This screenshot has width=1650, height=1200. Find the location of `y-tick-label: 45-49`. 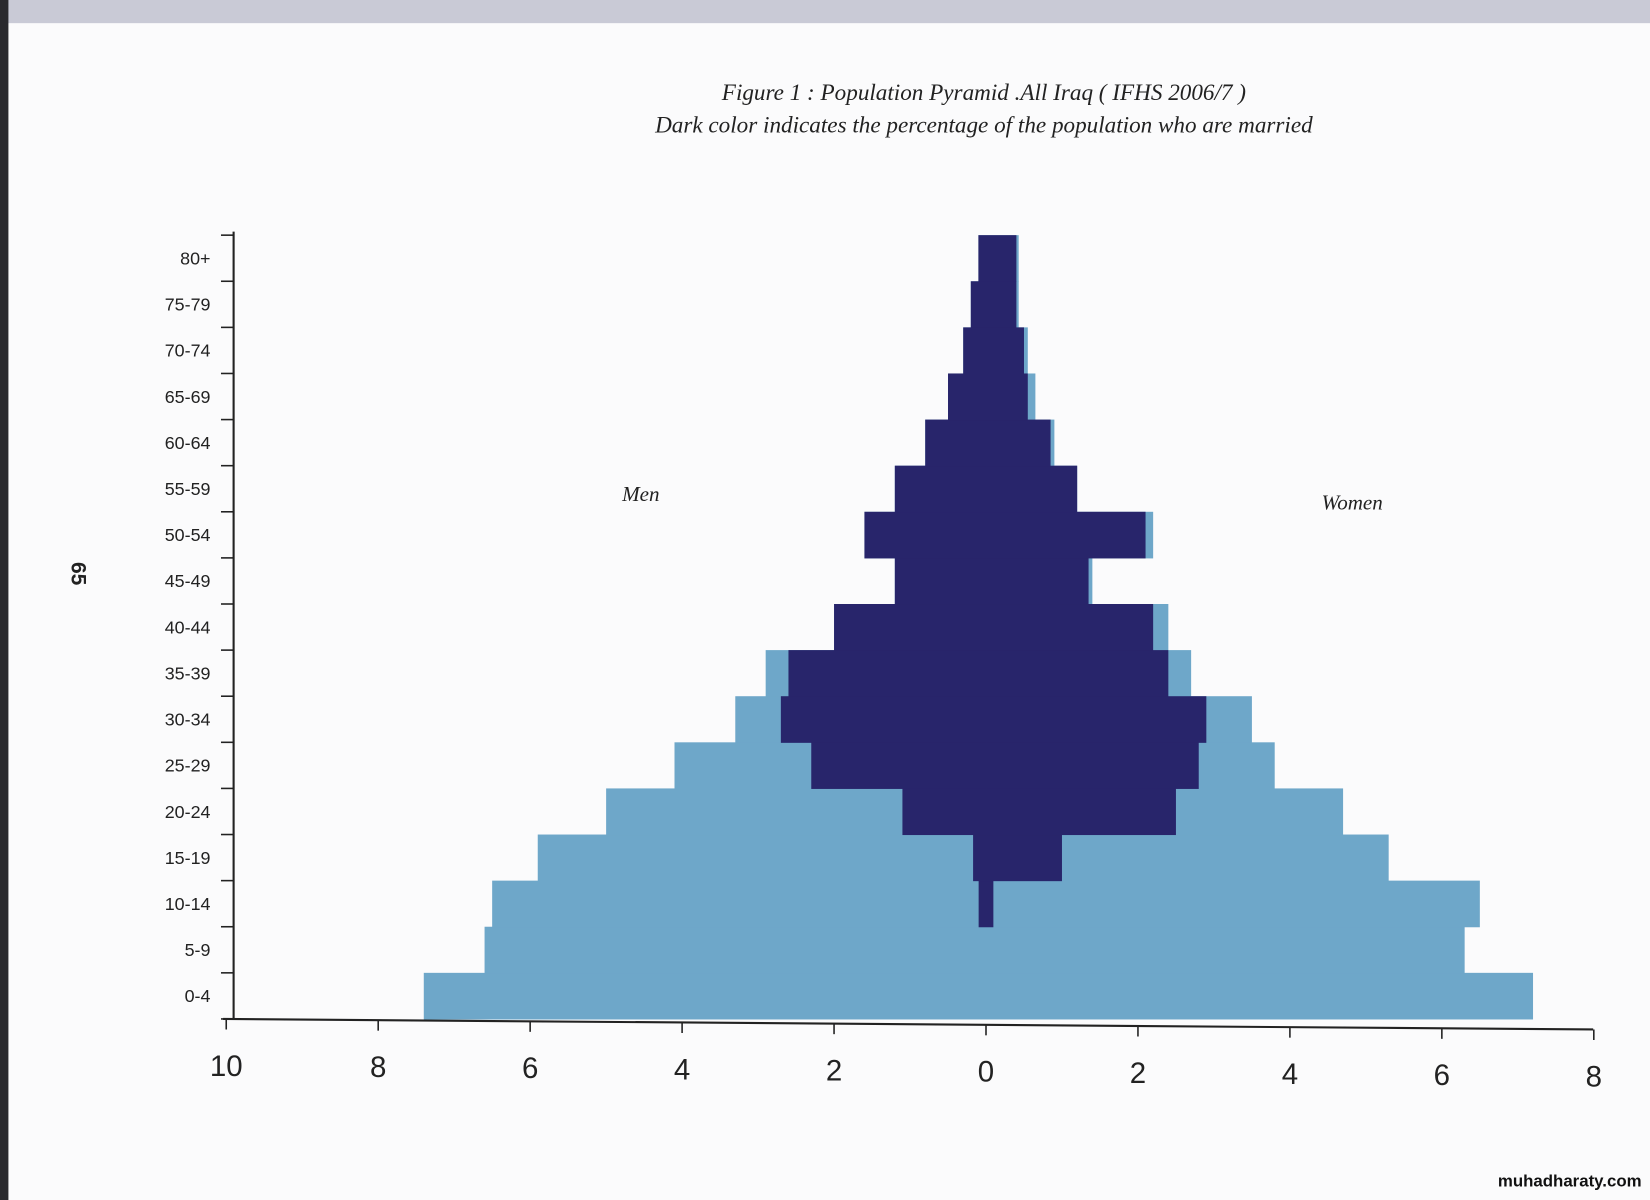

y-tick-label: 45-49 is located at coordinates (188, 581).